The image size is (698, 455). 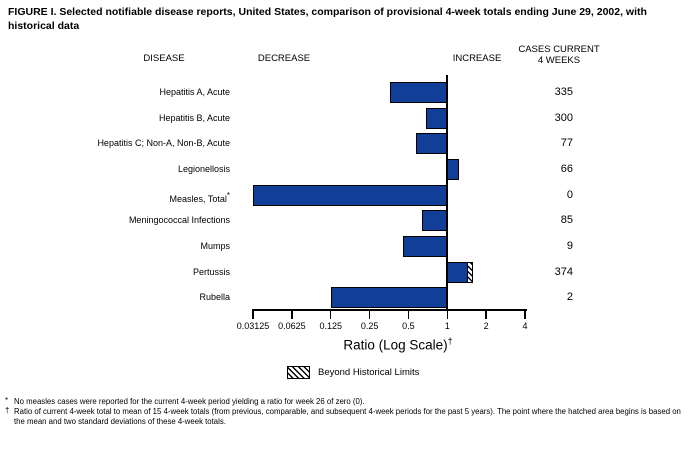 What do you see at coordinates (115, 220) in the screenshot?
I see `disease-label: Meningococcal Infections` at bounding box center [115, 220].